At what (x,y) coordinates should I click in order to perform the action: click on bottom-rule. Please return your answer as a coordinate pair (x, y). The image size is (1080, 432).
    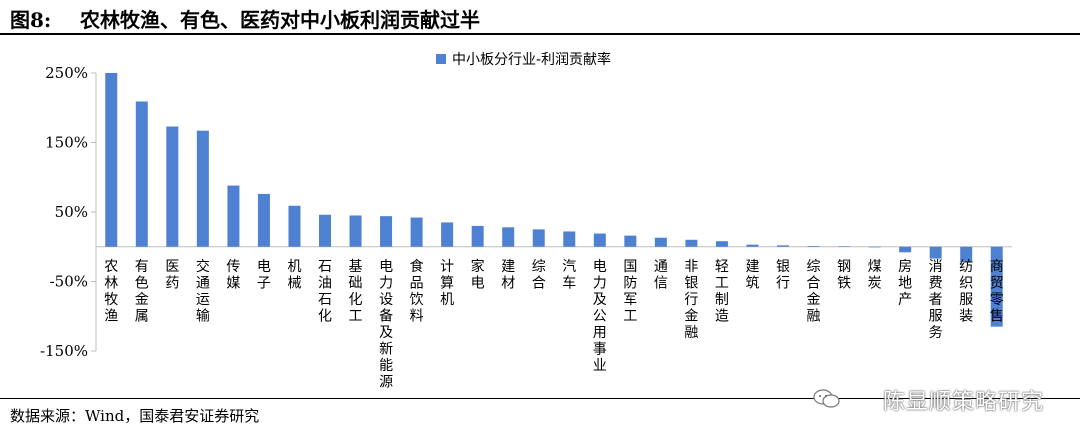
    Looking at the image, I should click on (540, 398).